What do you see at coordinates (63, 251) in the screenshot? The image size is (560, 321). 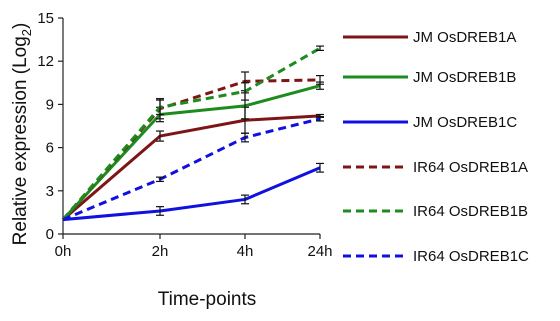 I see `x-tick-label: 0h` at bounding box center [63, 251].